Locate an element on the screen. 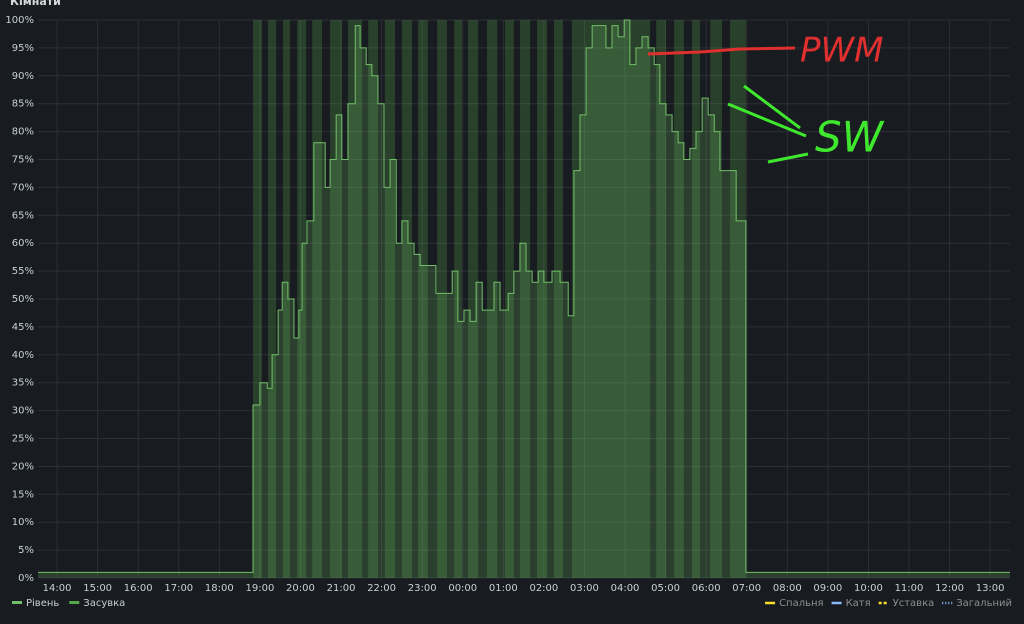 The width and height of the screenshot is (1024, 624). y-tick-label: 30% is located at coordinates (23, 411).